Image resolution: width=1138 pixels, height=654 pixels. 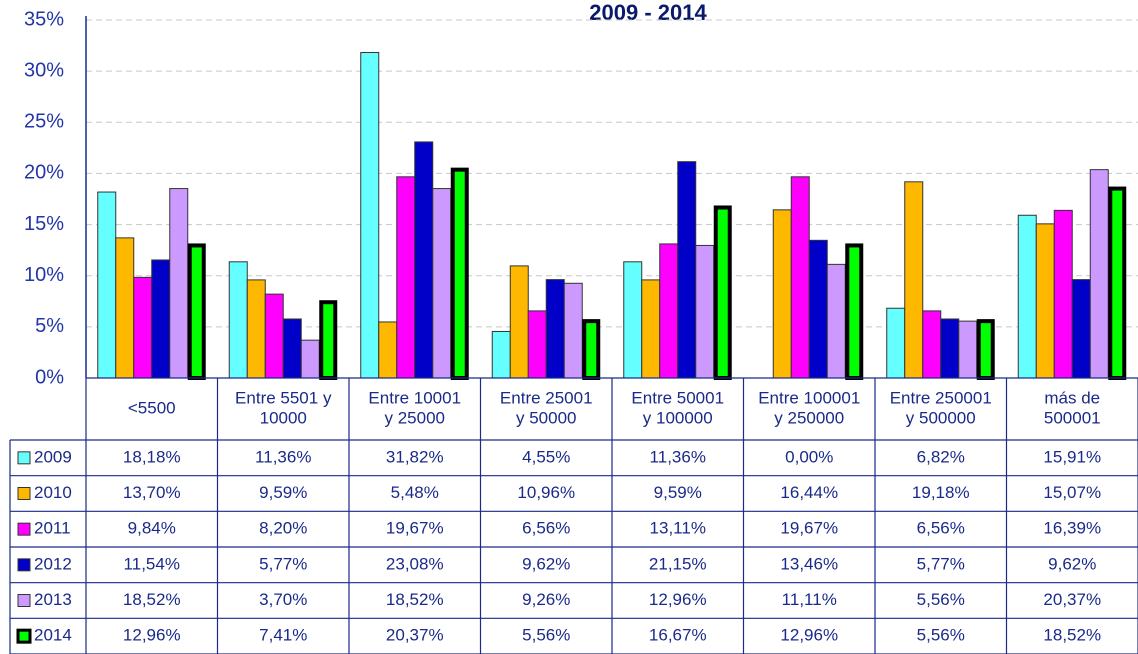 What do you see at coordinates (941, 397) in the screenshot?
I see `x-tick-label: Entre 250001` at bounding box center [941, 397].